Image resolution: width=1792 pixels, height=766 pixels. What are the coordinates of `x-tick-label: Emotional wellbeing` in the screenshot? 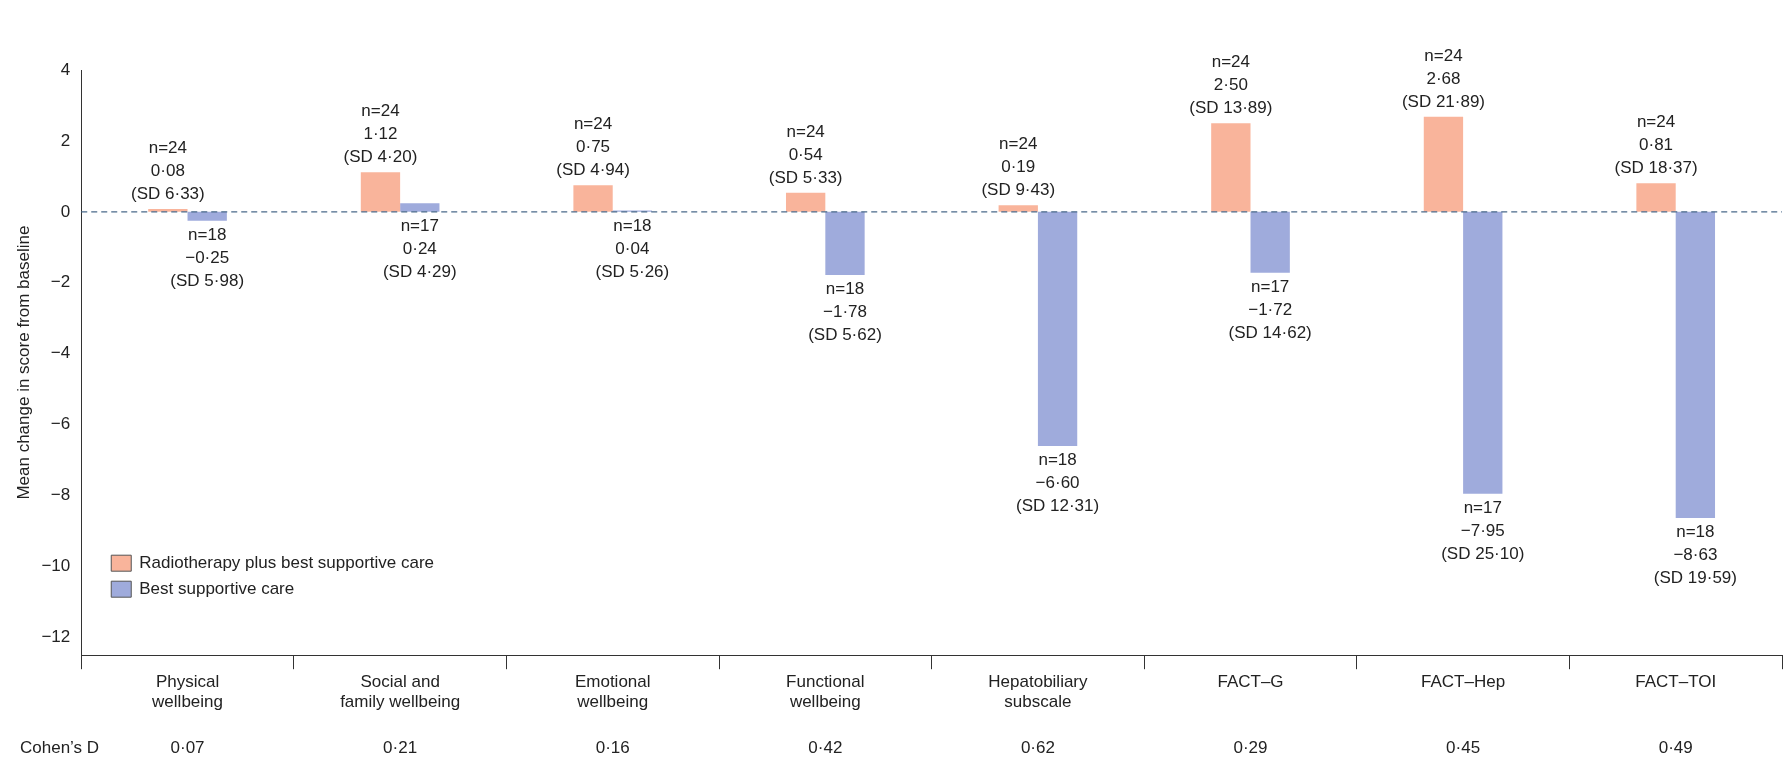 It's located at (612, 692).